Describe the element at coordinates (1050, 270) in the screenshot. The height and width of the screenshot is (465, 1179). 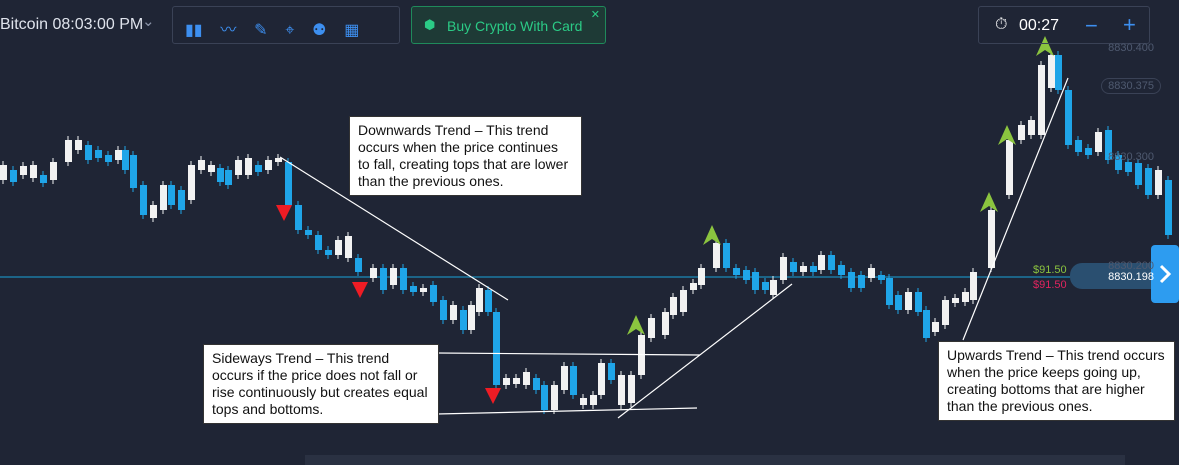
I see `payout-up: $91.50` at that location.